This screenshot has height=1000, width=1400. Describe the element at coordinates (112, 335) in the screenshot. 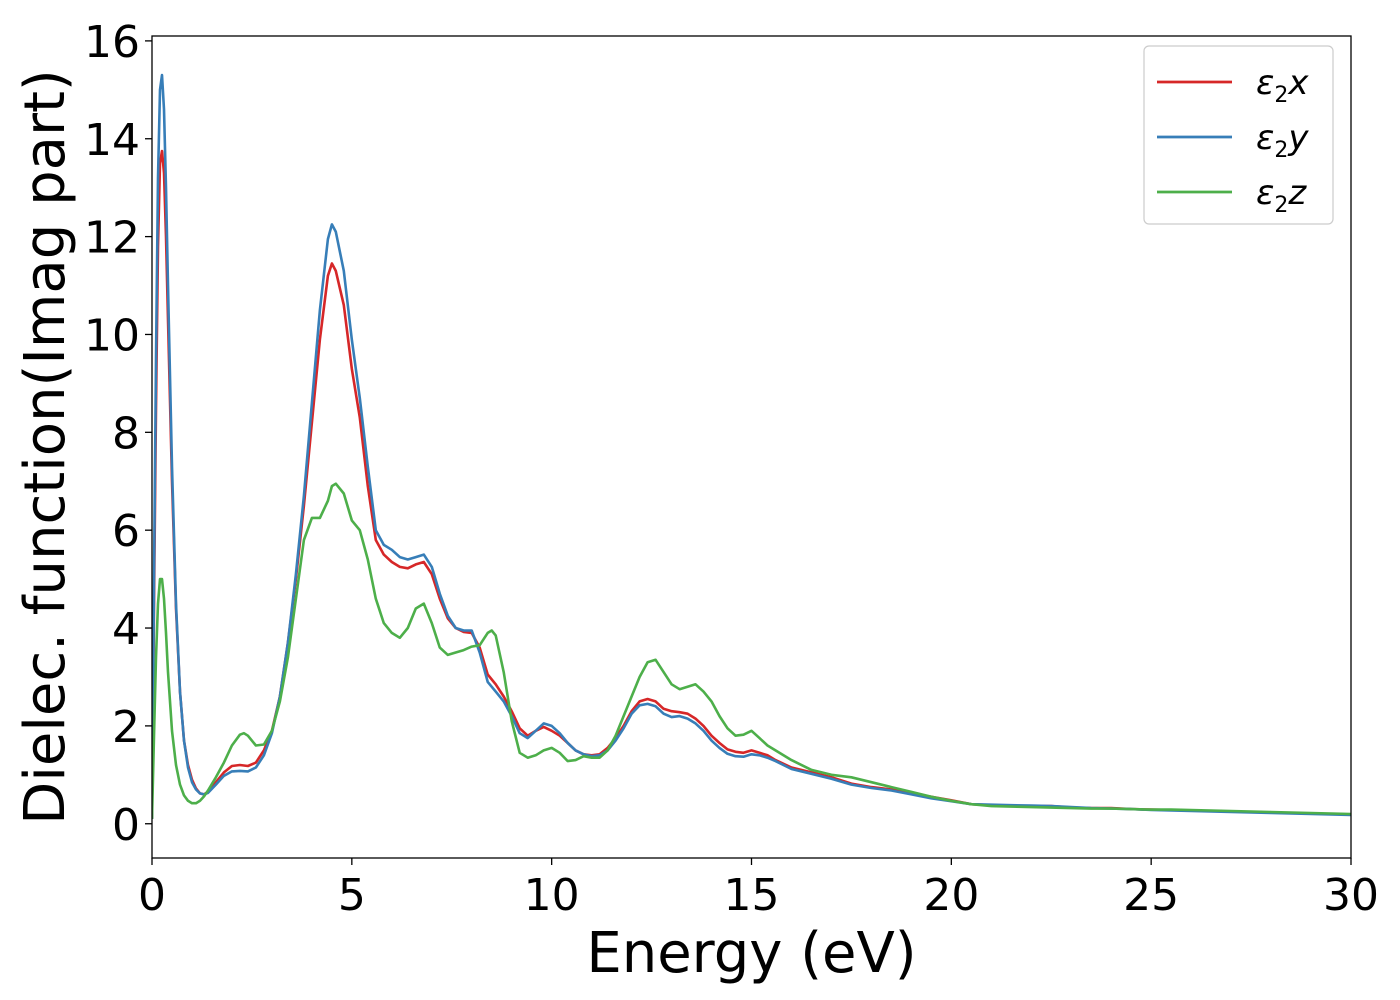

I see `y-tick-label: 10` at that location.